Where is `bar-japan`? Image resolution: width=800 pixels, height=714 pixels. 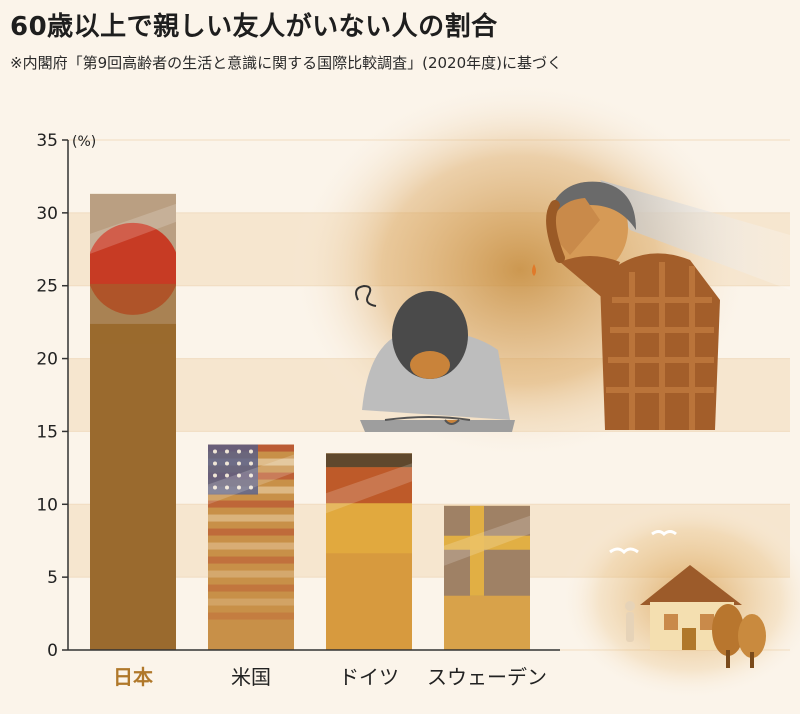 bar-japan is located at coordinates (133, 421).